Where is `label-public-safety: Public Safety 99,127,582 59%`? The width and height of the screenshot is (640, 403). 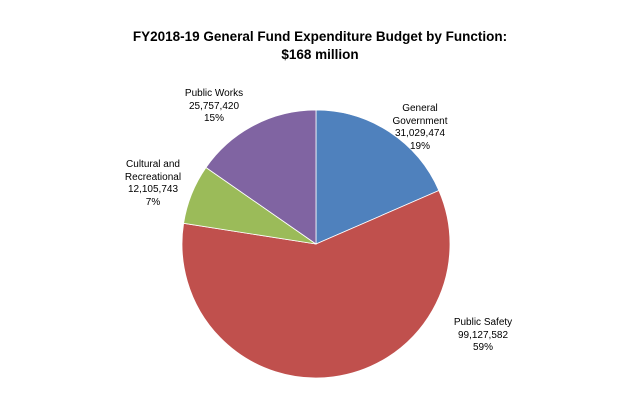
label-public-safety: Public Safety 99,127,582 59% is located at coordinates (483, 336).